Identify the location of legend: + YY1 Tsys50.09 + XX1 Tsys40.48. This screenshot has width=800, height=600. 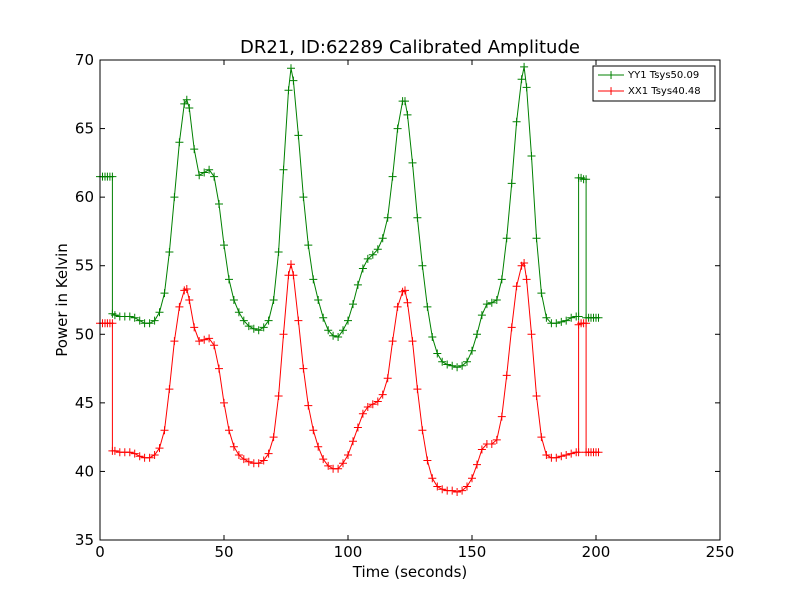
(654, 83).